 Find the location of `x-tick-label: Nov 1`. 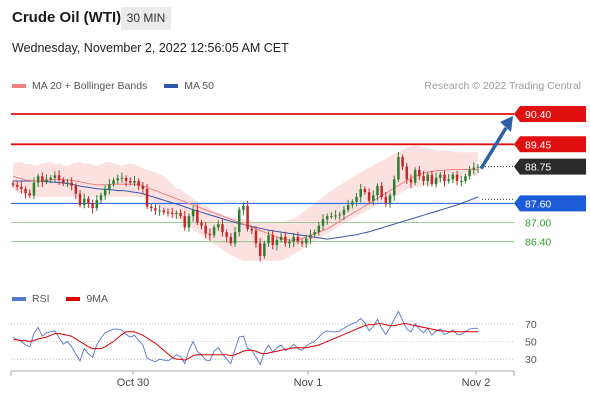

x-tick-label: Nov 1 is located at coordinates (308, 383).